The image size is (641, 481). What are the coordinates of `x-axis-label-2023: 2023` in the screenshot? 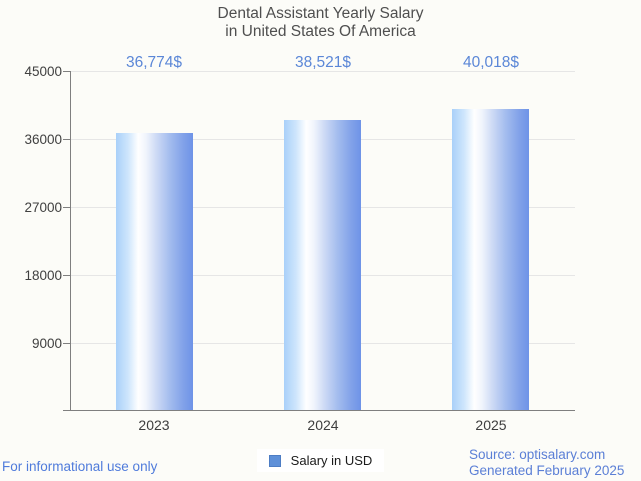 It's located at (154, 425).